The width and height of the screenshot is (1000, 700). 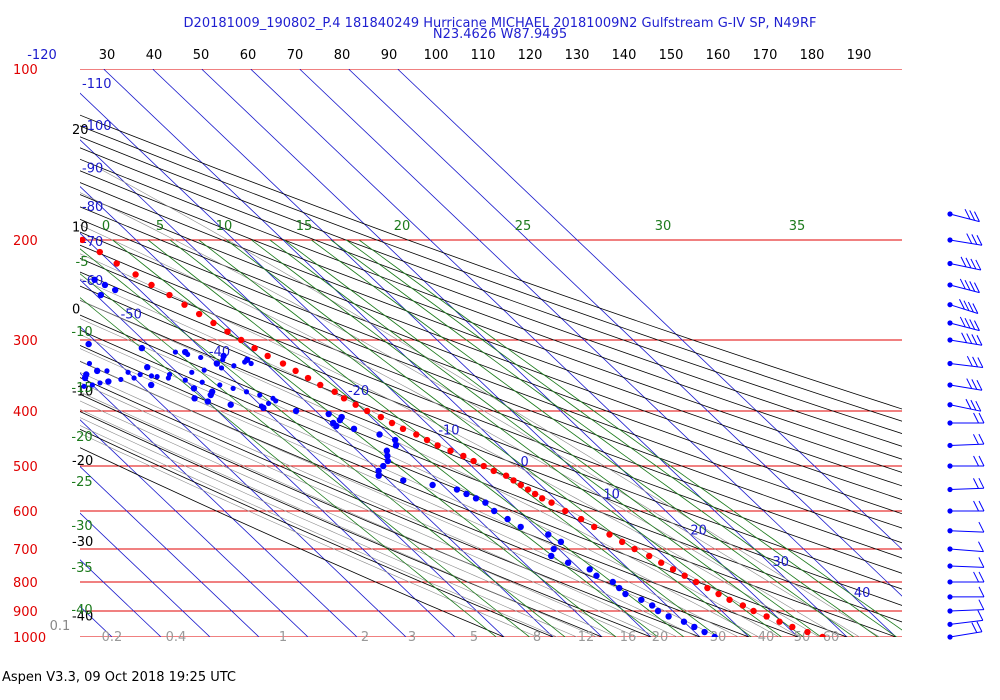 I want to click on mixing-ratio-label: 1, so click(x=283, y=637).